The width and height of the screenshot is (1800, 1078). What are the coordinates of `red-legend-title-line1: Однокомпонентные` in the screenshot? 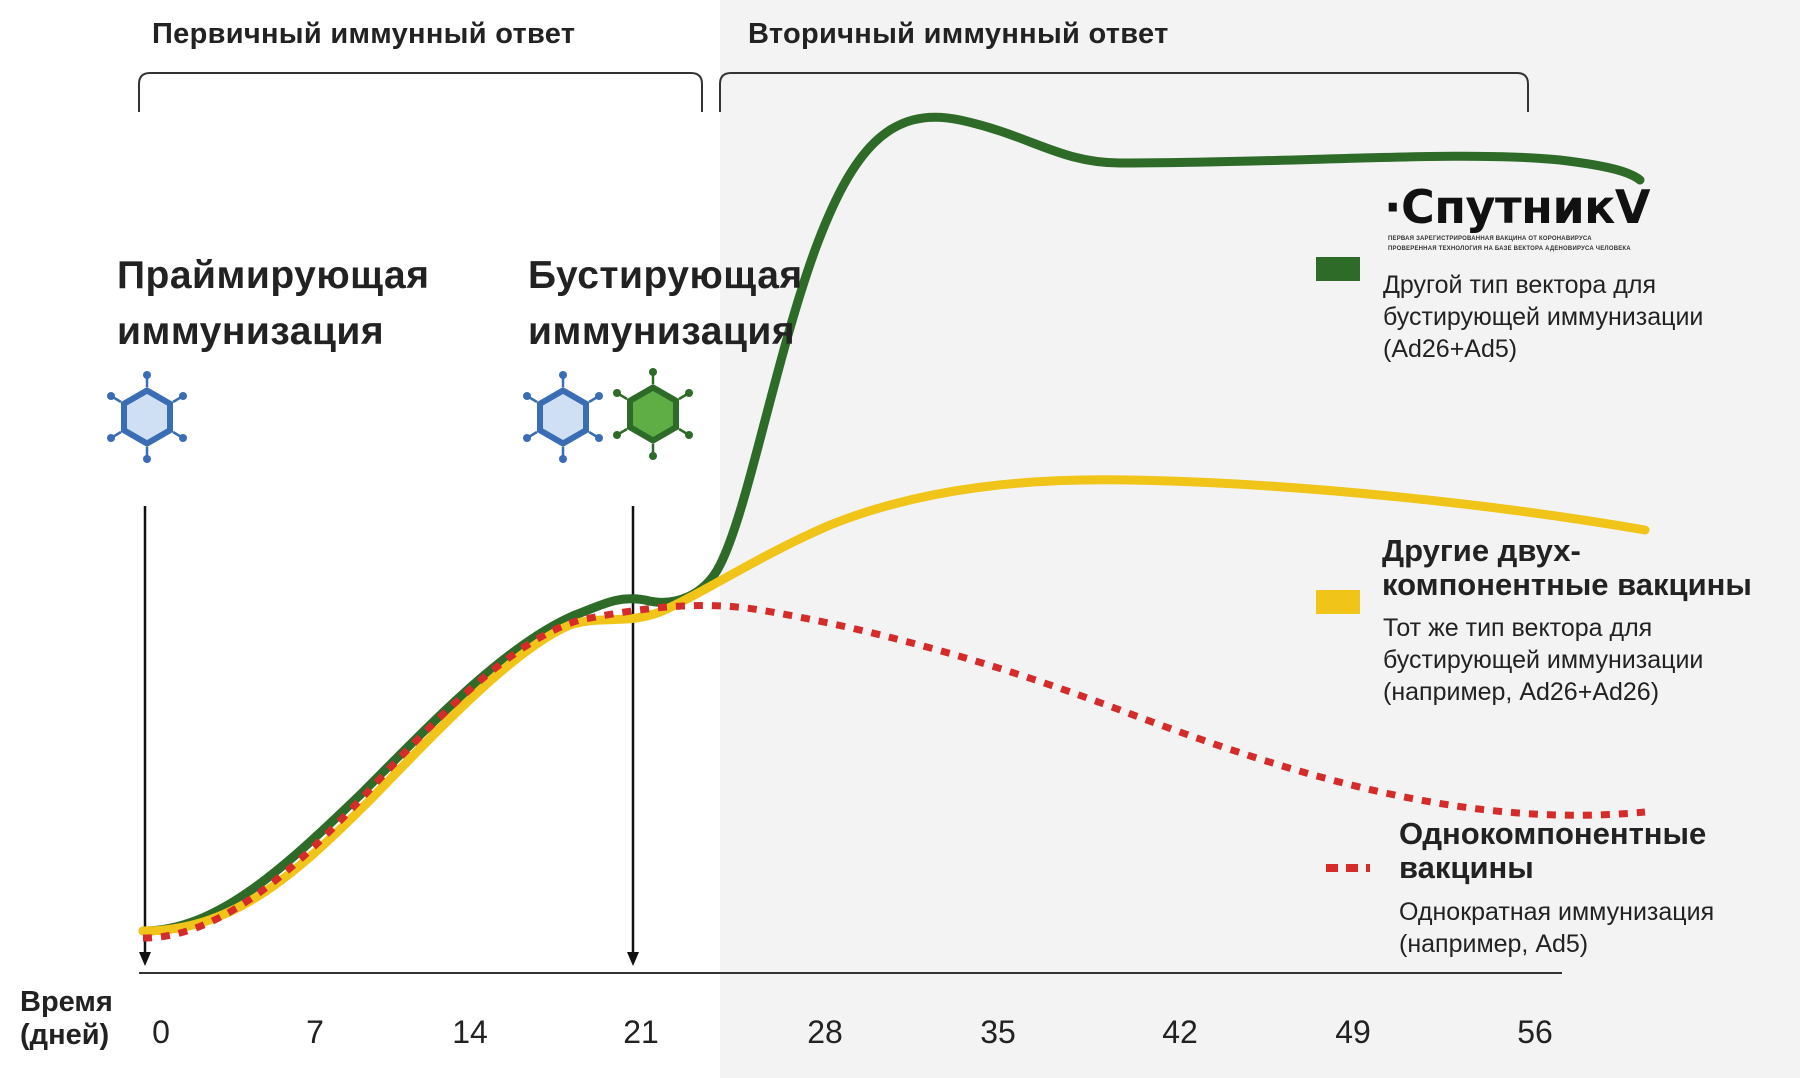 It's located at (1553, 833).